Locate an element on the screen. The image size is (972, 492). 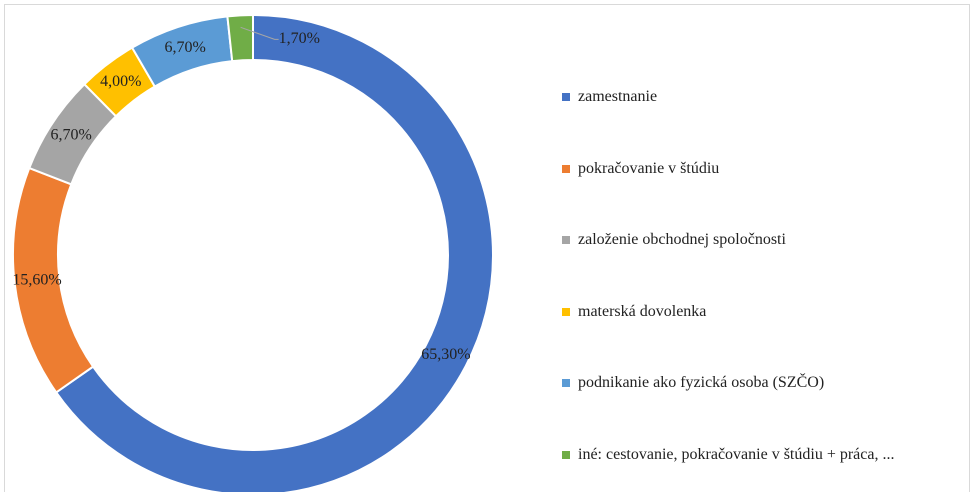
legend-label: zamestnanie is located at coordinates (618, 96).